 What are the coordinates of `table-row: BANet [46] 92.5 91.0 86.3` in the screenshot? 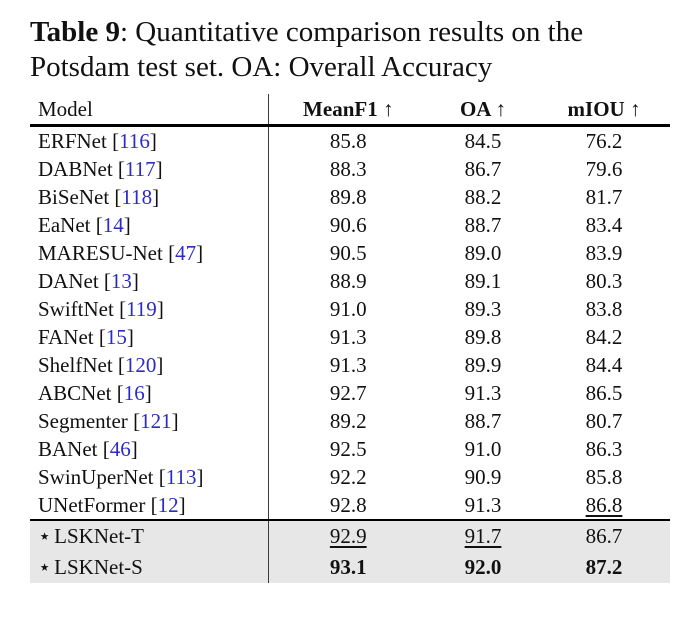 It's located at (350, 449).